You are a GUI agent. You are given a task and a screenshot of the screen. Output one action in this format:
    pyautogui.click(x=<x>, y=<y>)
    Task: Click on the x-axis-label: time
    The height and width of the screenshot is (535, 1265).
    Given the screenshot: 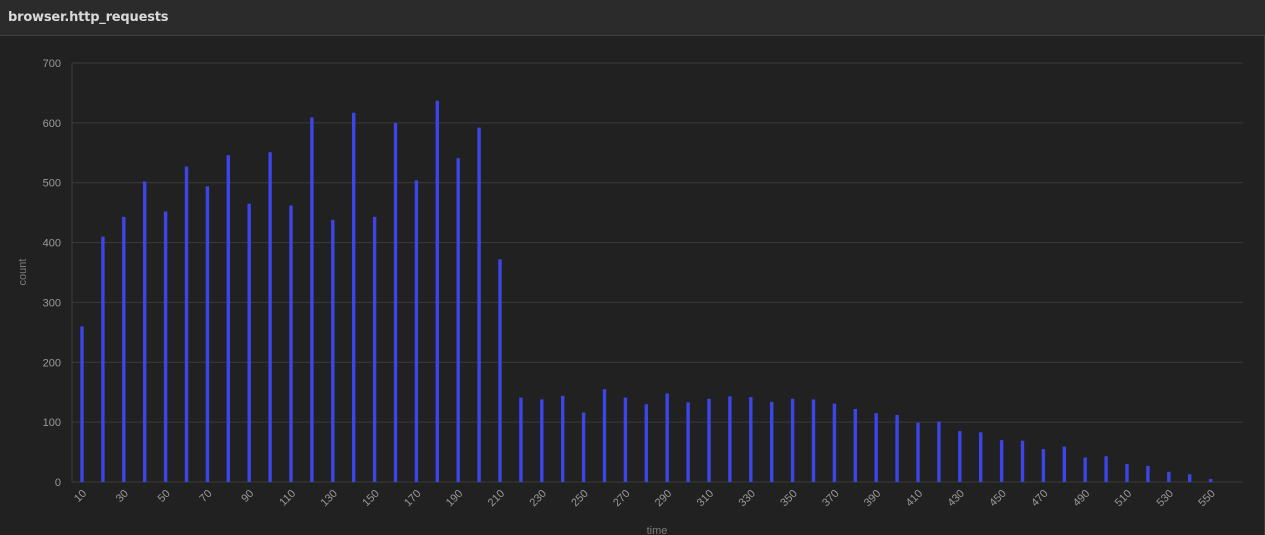 What is the action you would take?
    pyautogui.click(x=657, y=530)
    